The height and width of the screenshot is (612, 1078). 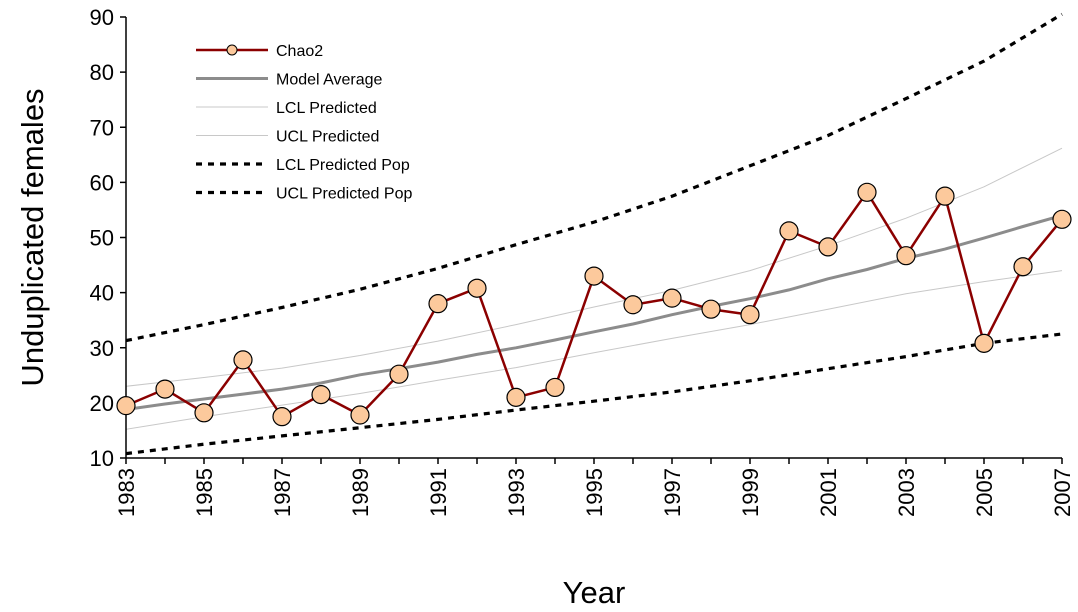 What do you see at coordinates (232, 50) in the screenshot?
I see `legend-marker-chao2` at bounding box center [232, 50].